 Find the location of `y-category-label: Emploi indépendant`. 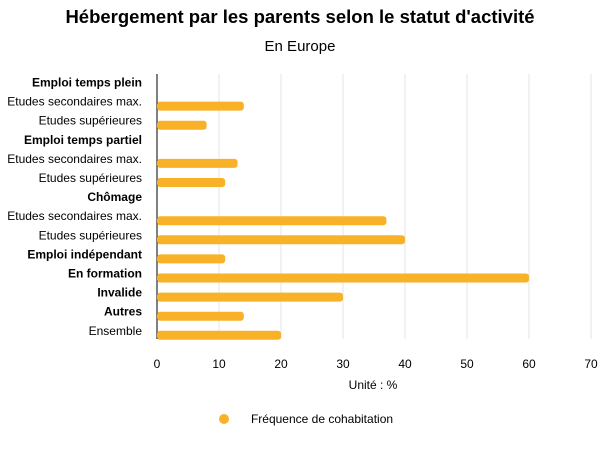

y-category-label: Emploi indépendant is located at coordinates (84, 254).